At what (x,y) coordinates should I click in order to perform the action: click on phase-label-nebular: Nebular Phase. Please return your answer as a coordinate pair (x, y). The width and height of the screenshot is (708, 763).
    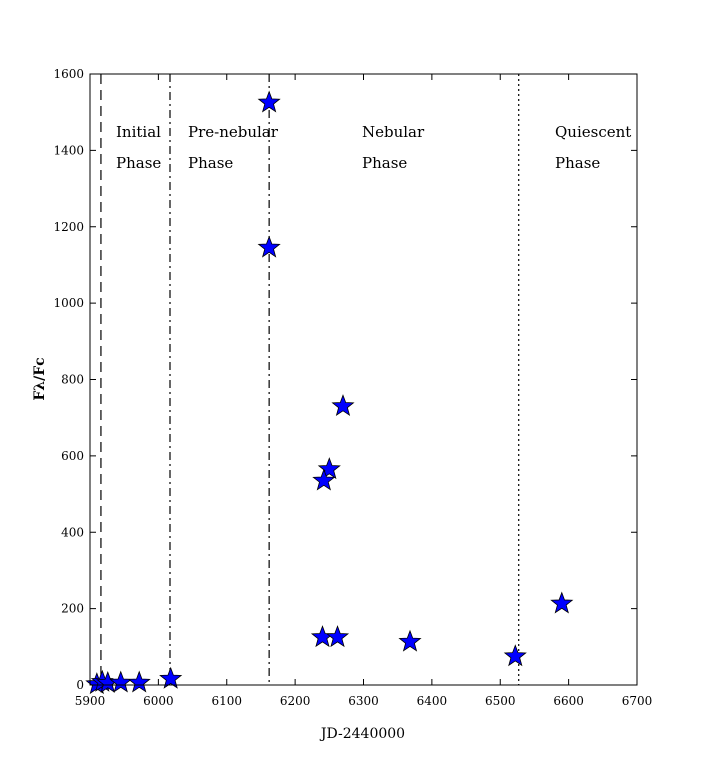
    Looking at the image, I should click on (393, 147).